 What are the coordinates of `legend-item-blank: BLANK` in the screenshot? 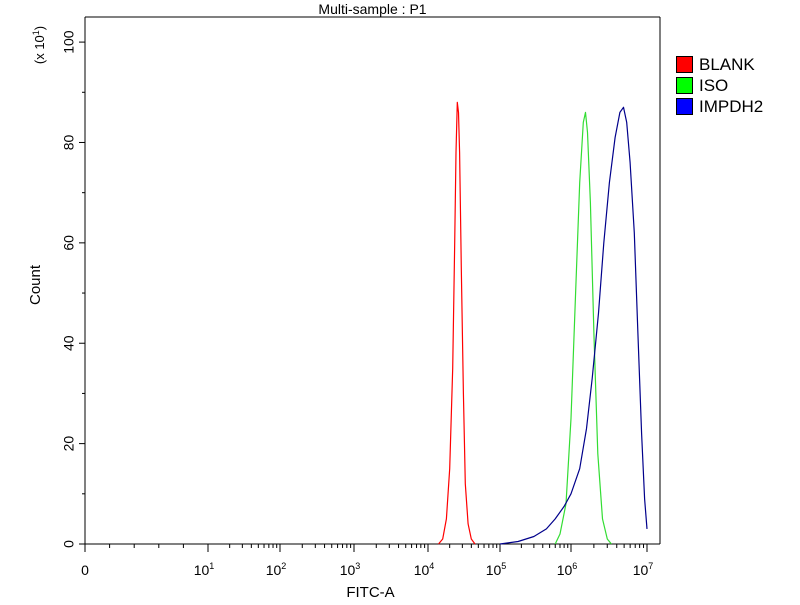 It's located at (719, 64).